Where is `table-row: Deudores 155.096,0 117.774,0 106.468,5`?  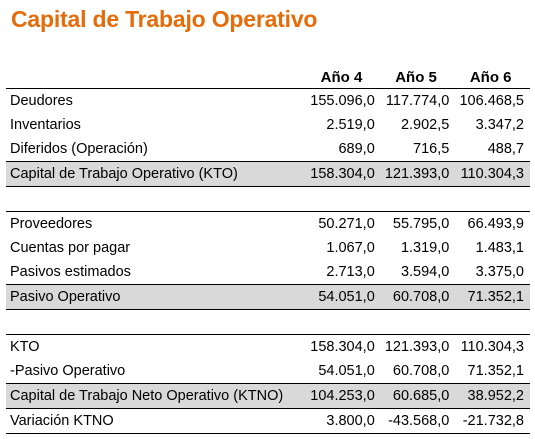 table-row: Deudores 155.096,0 117.774,0 106.468,5 is located at coordinates (268, 101).